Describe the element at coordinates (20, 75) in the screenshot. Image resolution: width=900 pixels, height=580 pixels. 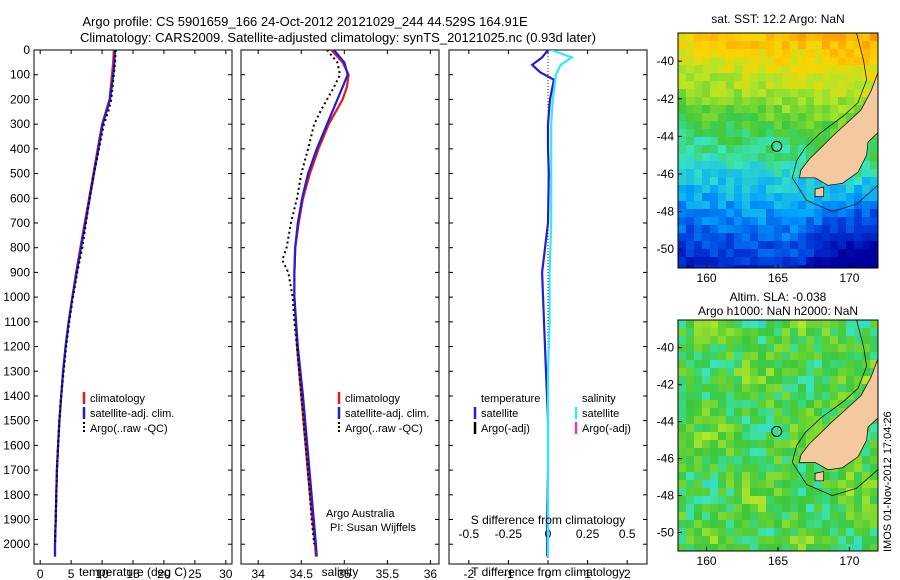
I see `temperature-ytick-label: 100` at that location.